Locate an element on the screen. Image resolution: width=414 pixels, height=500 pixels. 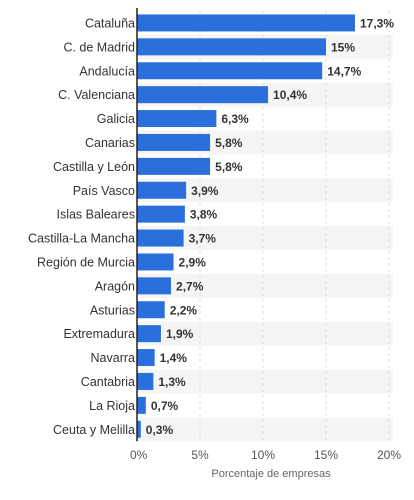
value-label: 10,4% is located at coordinates (290, 95).